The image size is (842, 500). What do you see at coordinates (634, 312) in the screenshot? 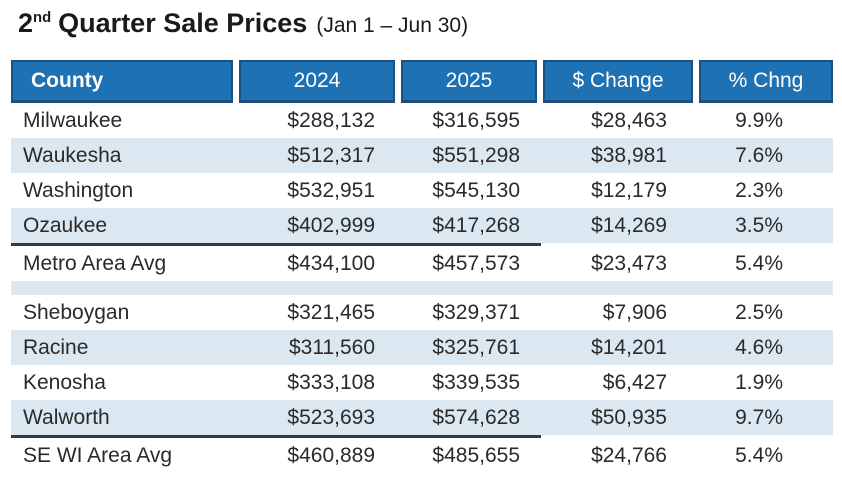
I see `cell-dollar-change: $7,906` at bounding box center [634, 312].